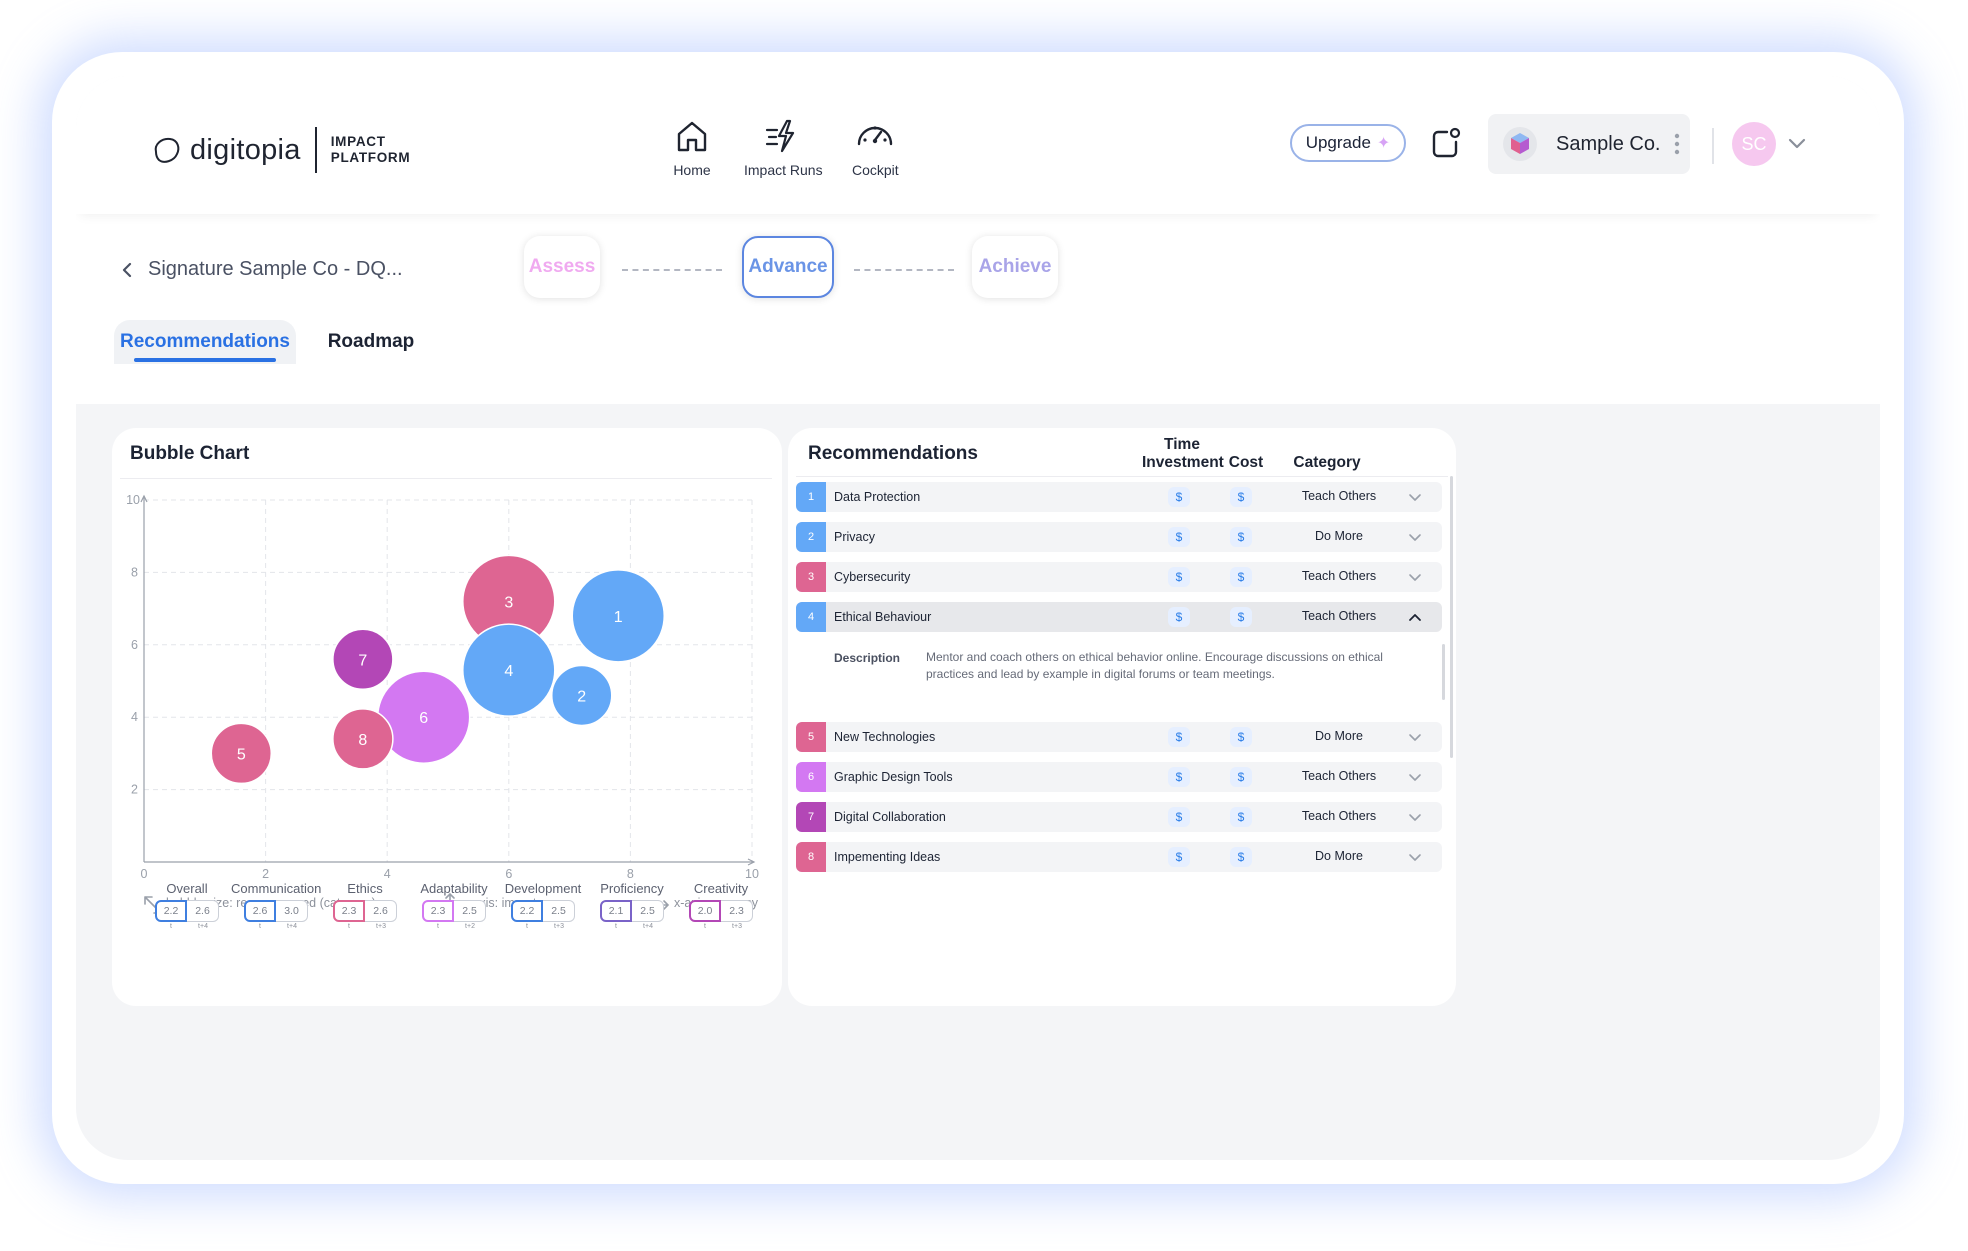  What do you see at coordinates (167, 150) in the screenshot?
I see `logo-mark-icon` at bounding box center [167, 150].